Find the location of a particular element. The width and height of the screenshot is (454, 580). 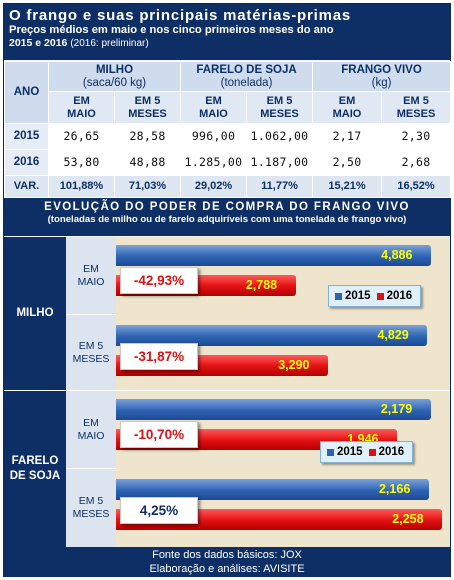

bar-value-label: 4,829 is located at coordinates (393, 335).